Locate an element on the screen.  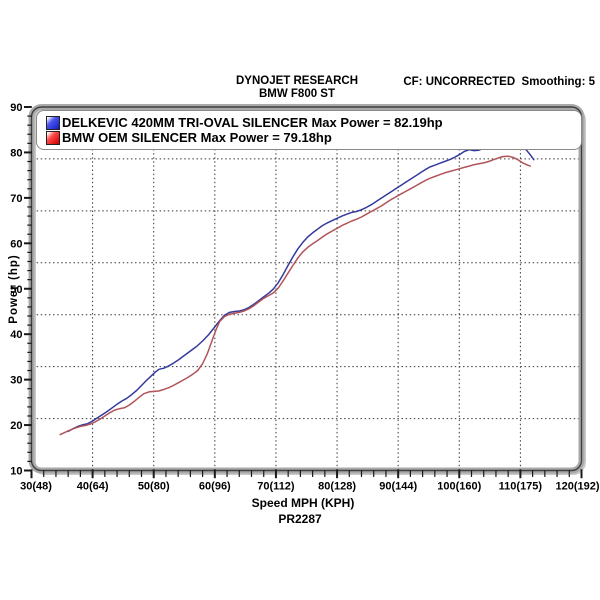
x-tick-label: 110(175) is located at coordinates (521, 487).